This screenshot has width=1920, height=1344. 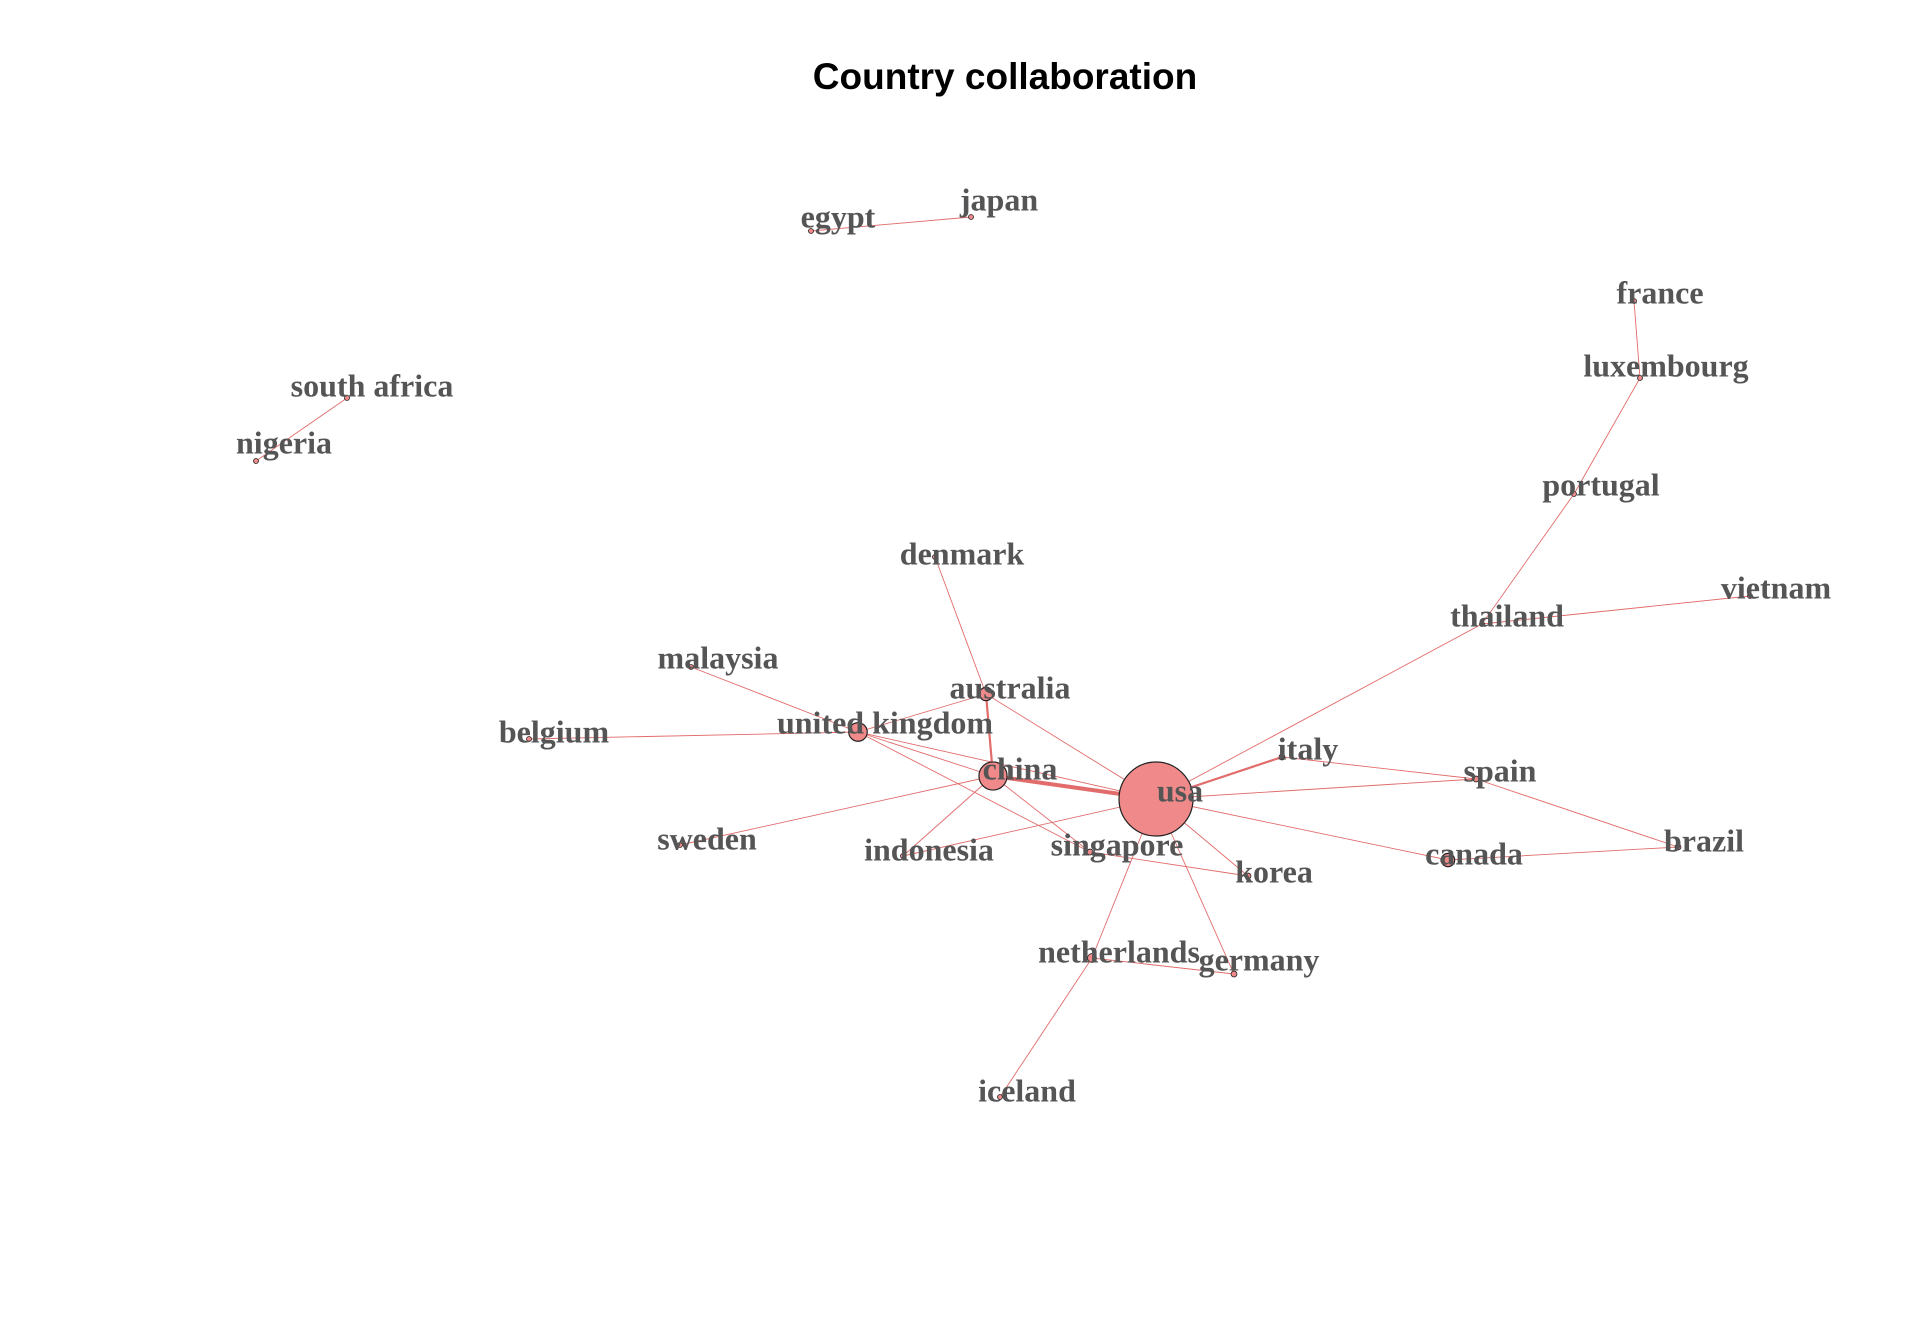 What do you see at coordinates (1090, 852) in the screenshot?
I see `node-singapore` at bounding box center [1090, 852].